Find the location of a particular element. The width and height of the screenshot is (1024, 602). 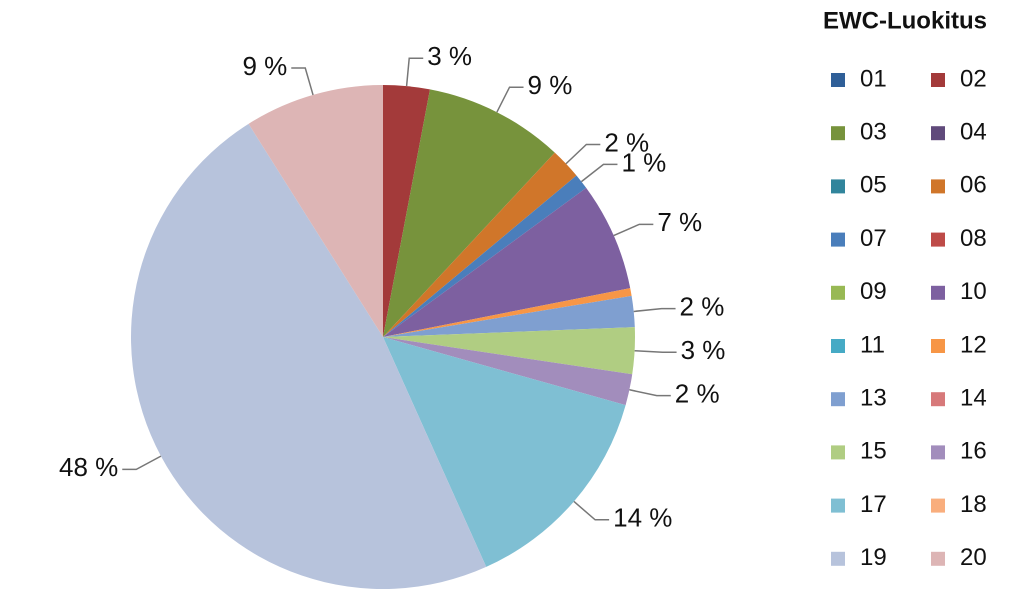

legend-label: 08 is located at coordinates (973, 238).